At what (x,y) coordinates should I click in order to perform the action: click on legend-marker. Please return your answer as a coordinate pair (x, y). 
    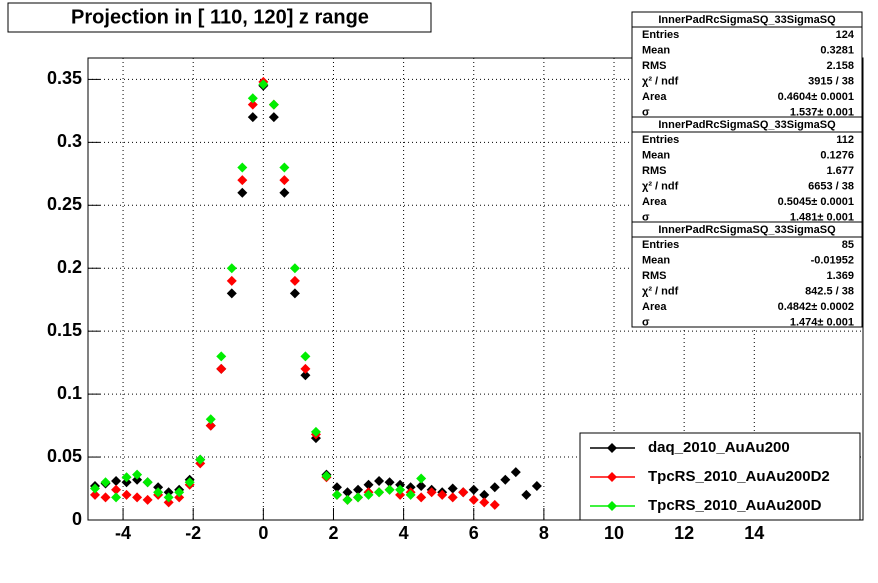
    Looking at the image, I should click on (612, 448).